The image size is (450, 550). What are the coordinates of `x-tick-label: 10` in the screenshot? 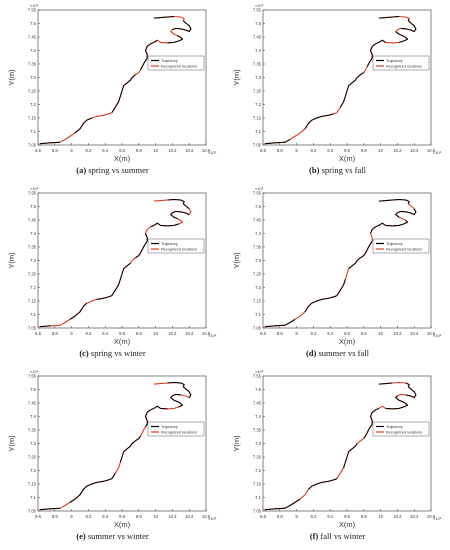 It's located at (155, 150).